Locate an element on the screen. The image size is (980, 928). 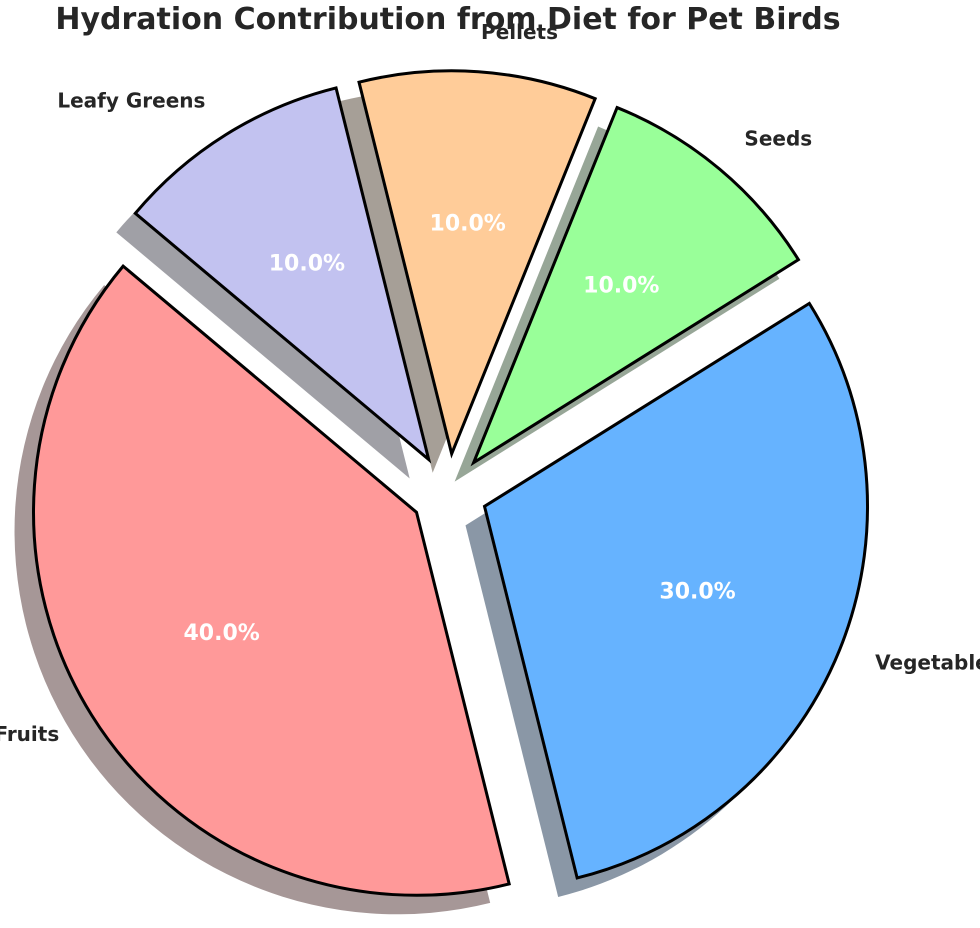
percent-seeds: 10.0% is located at coordinates (621, 286).